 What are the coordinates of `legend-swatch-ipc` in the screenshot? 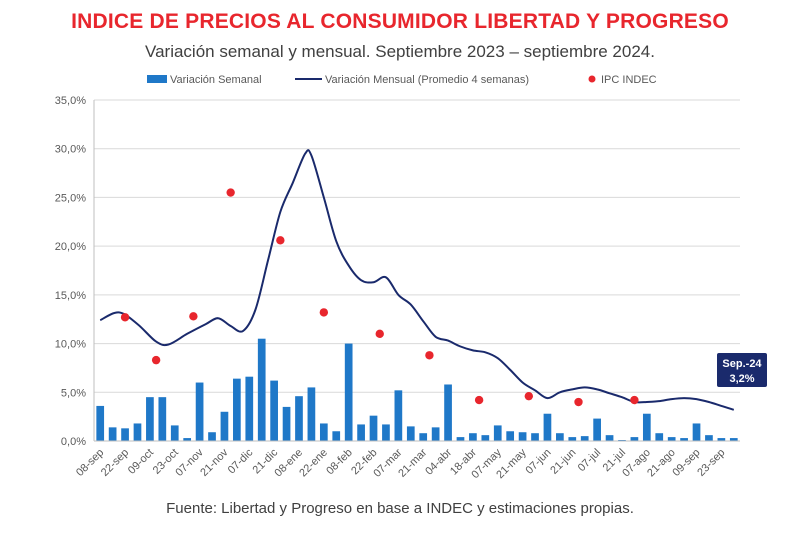 It's located at (592, 79).